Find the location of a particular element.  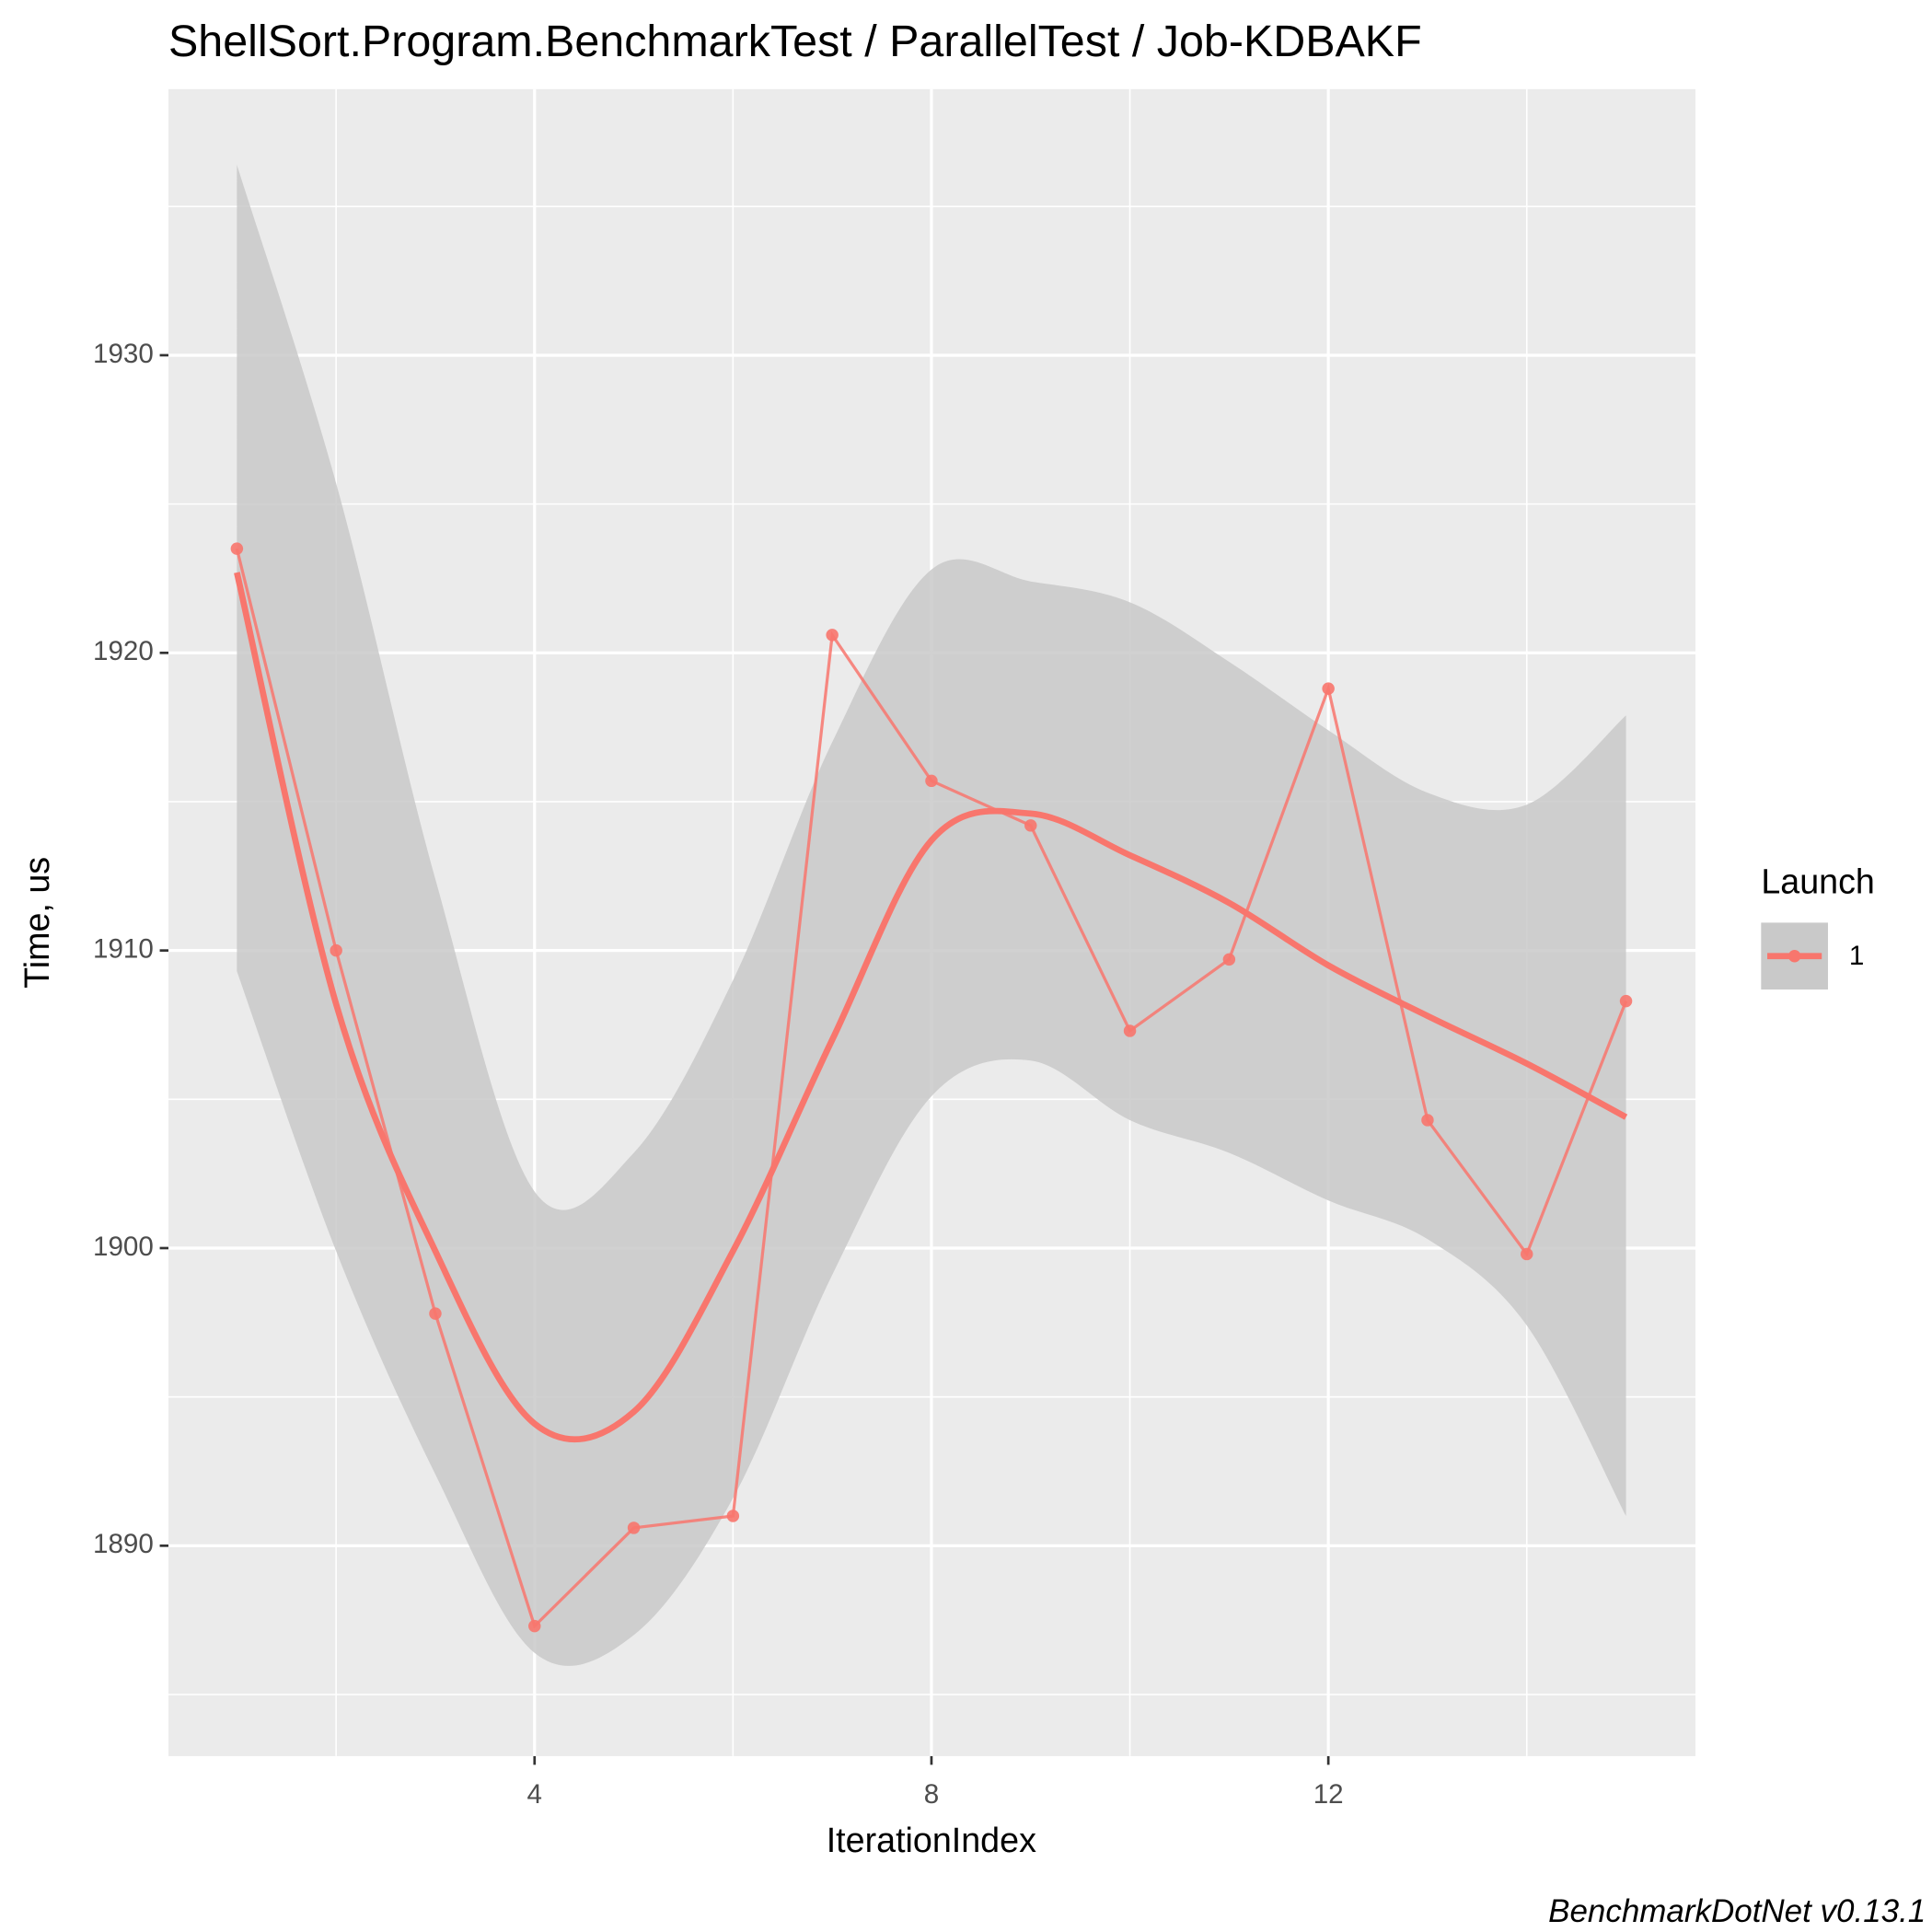

x-axis-label: IterationIndex is located at coordinates (932, 1840).